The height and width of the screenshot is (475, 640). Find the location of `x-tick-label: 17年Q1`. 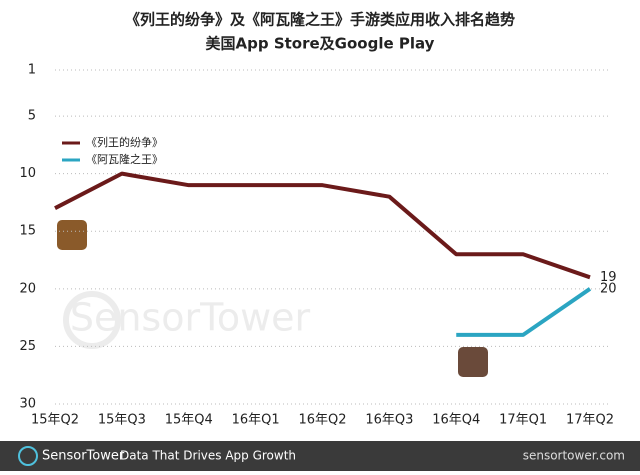

x-tick-label: 17年Q1 is located at coordinates (523, 420).